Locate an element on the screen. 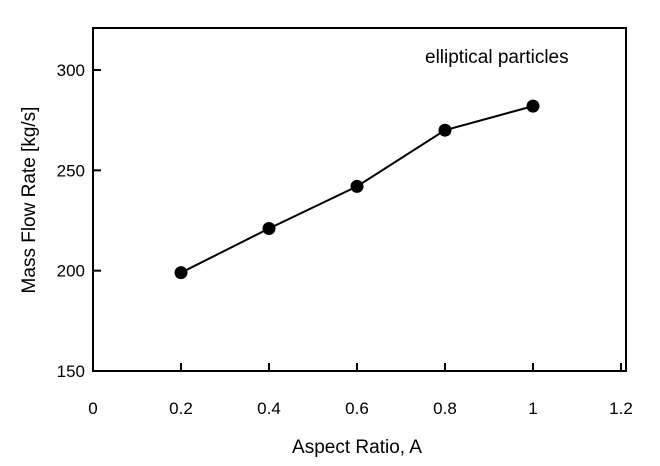  x-tick-label: 0.2 is located at coordinates (181, 408).